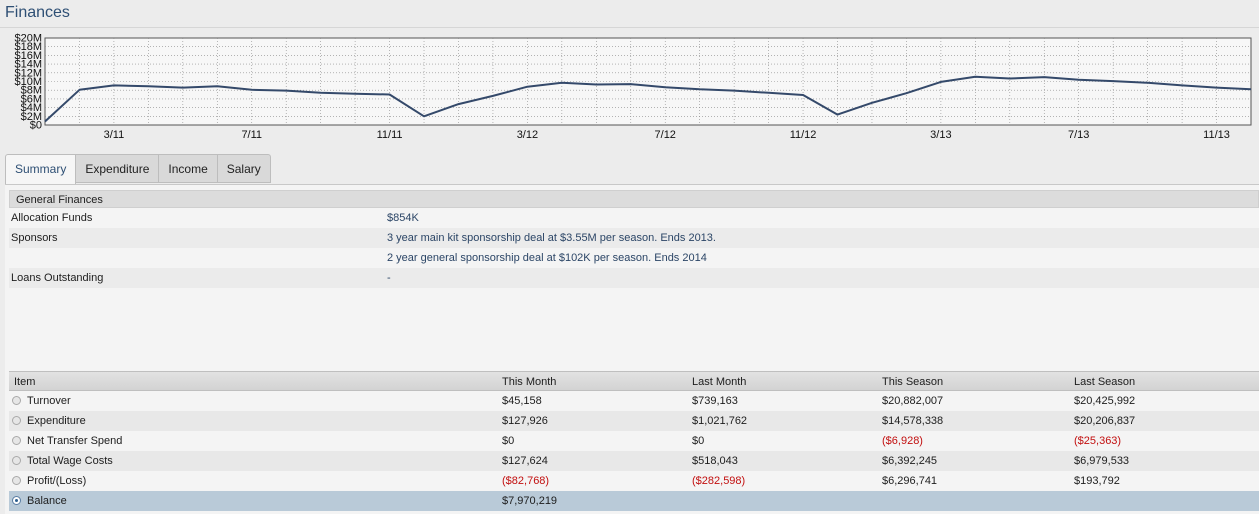 The image size is (1259, 514). I want to click on y-tick-label: $8M, so click(31, 91).